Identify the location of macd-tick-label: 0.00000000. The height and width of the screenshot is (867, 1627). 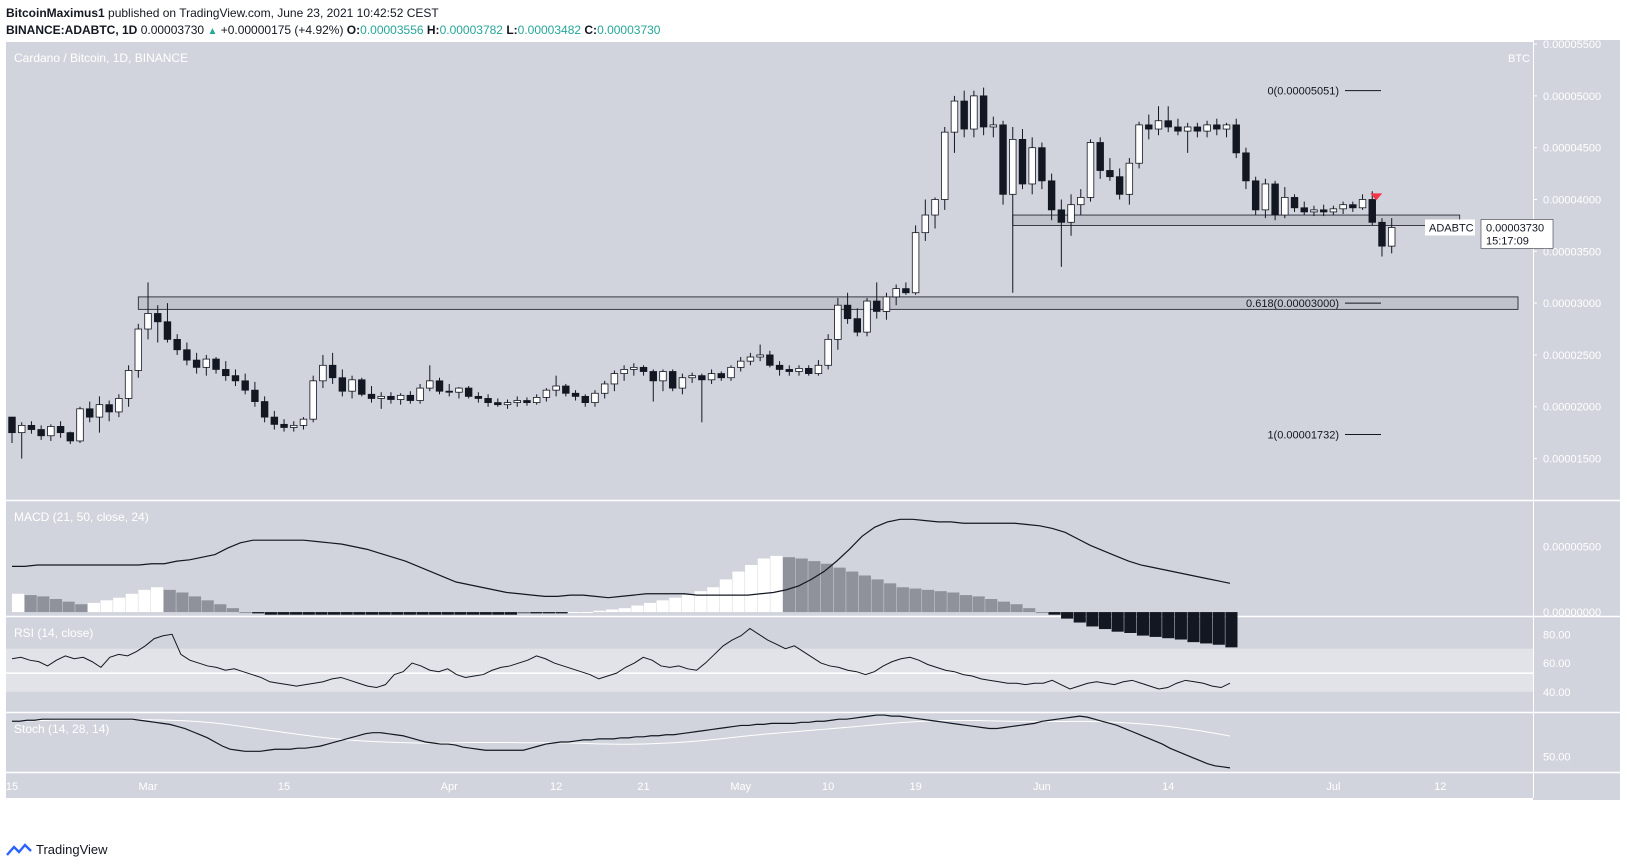
(1572, 613).